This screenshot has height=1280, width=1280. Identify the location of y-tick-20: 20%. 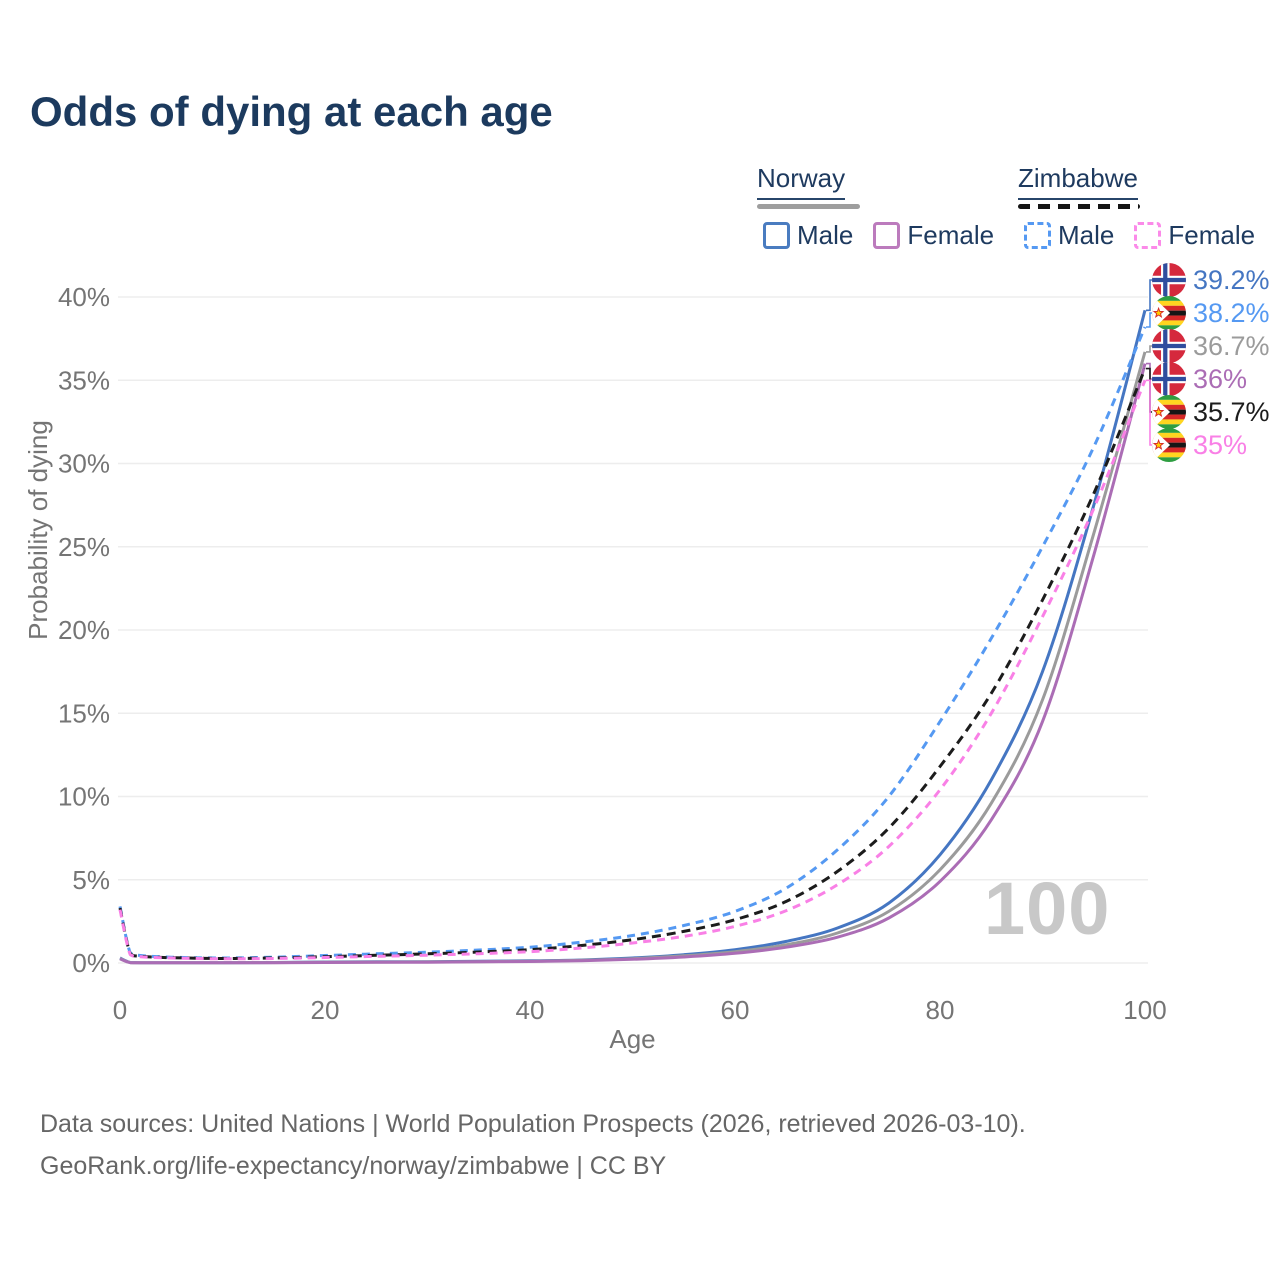
(84, 630).